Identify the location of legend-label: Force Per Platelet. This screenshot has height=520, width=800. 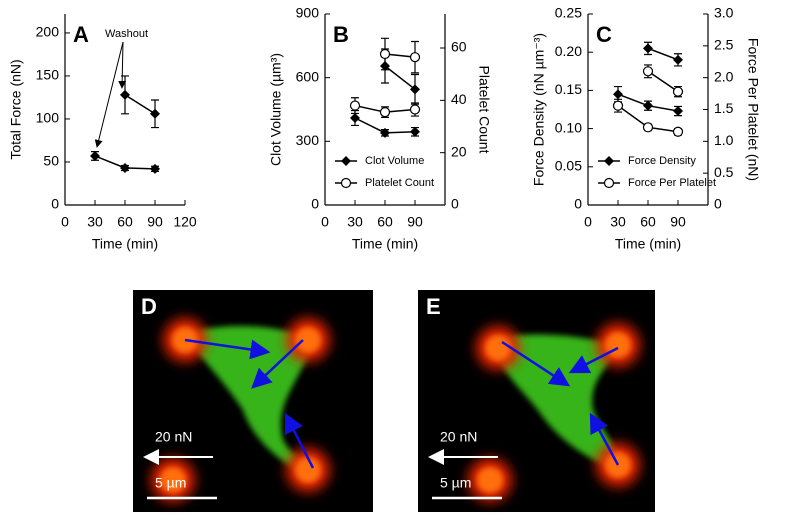
(672, 183).